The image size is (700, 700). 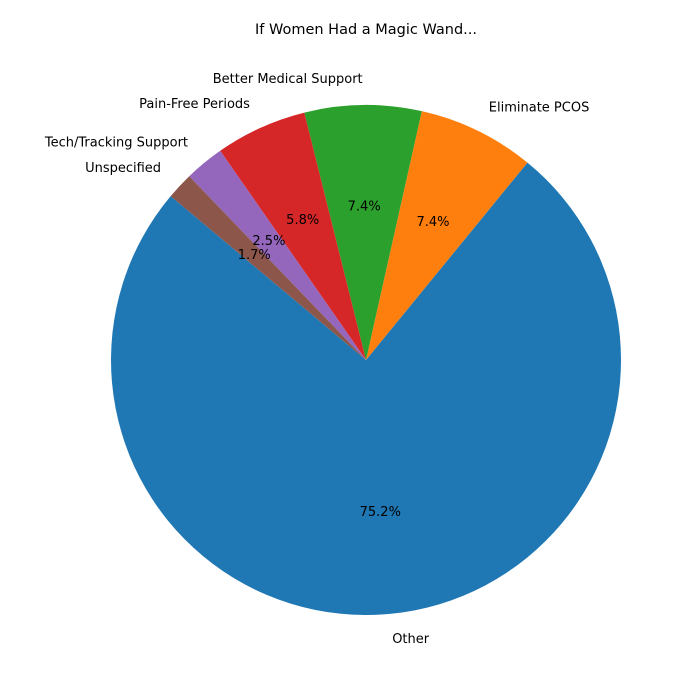 I want to click on slice-pct-unspecified: 1.7%, so click(x=254, y=255).